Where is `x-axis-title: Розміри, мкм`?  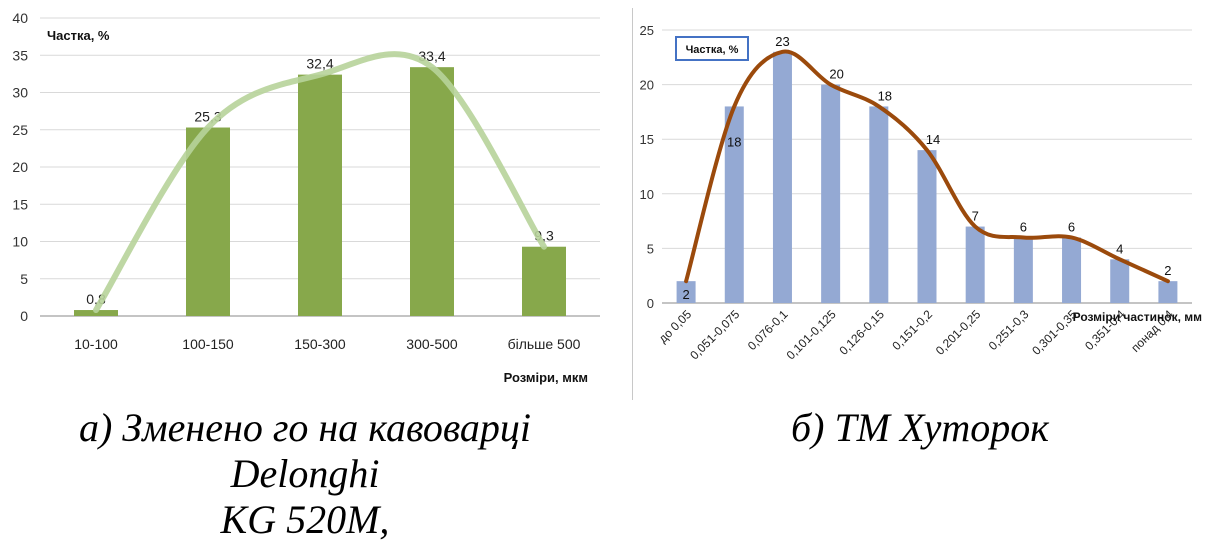
x-axis-title: Розміри, мкм is located at coordinates (546, 377).